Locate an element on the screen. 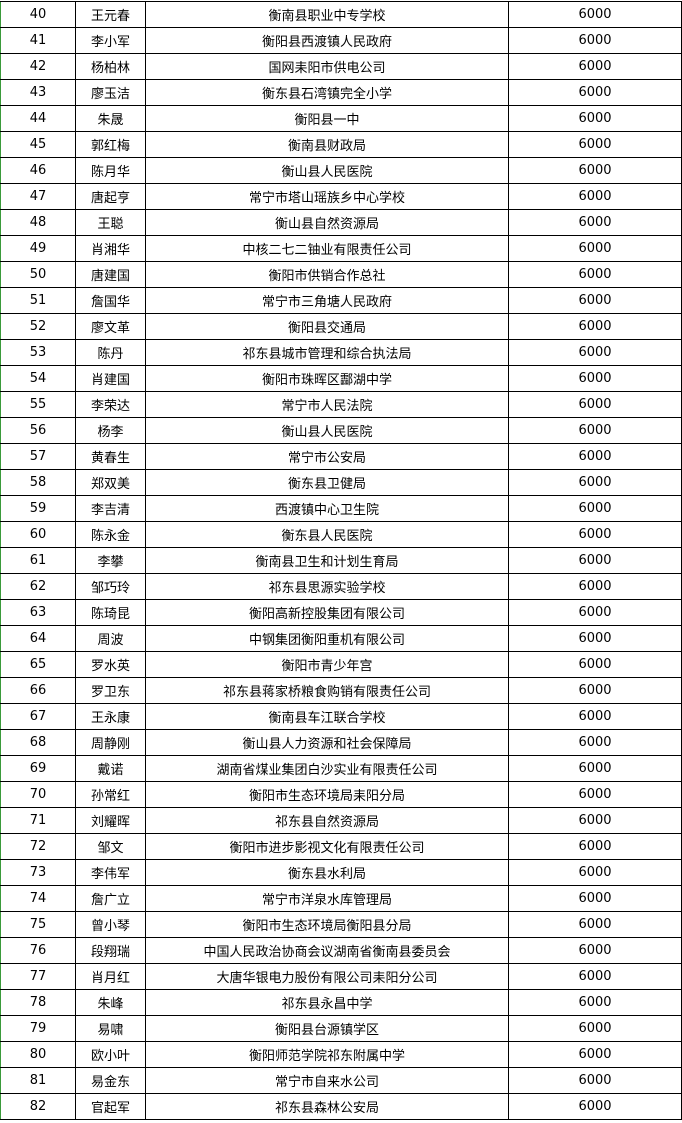  person-name: 李攀 is located at coordinates (110, 560).